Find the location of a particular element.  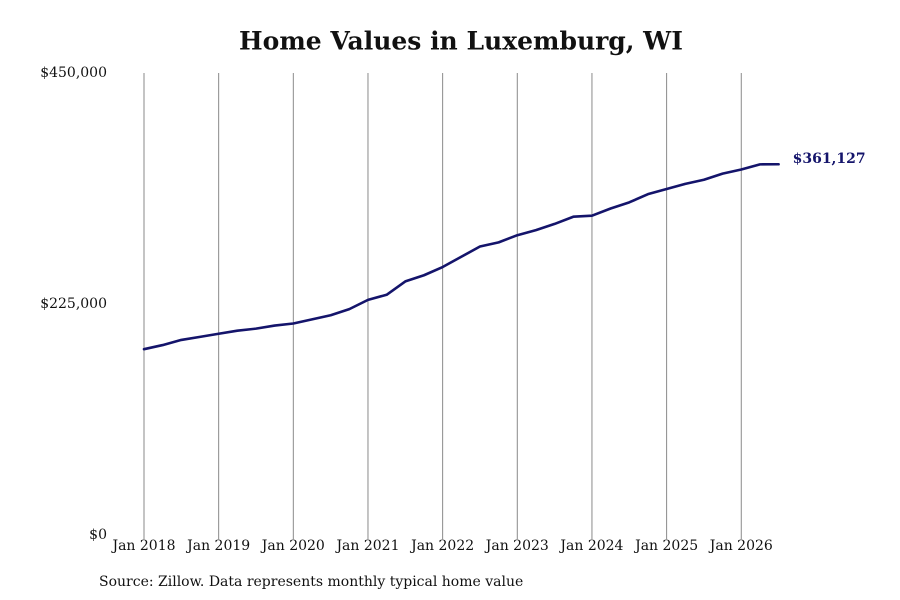

chart-title: Home Values in Luxemburg, WI is located at coordinates (461, 41).